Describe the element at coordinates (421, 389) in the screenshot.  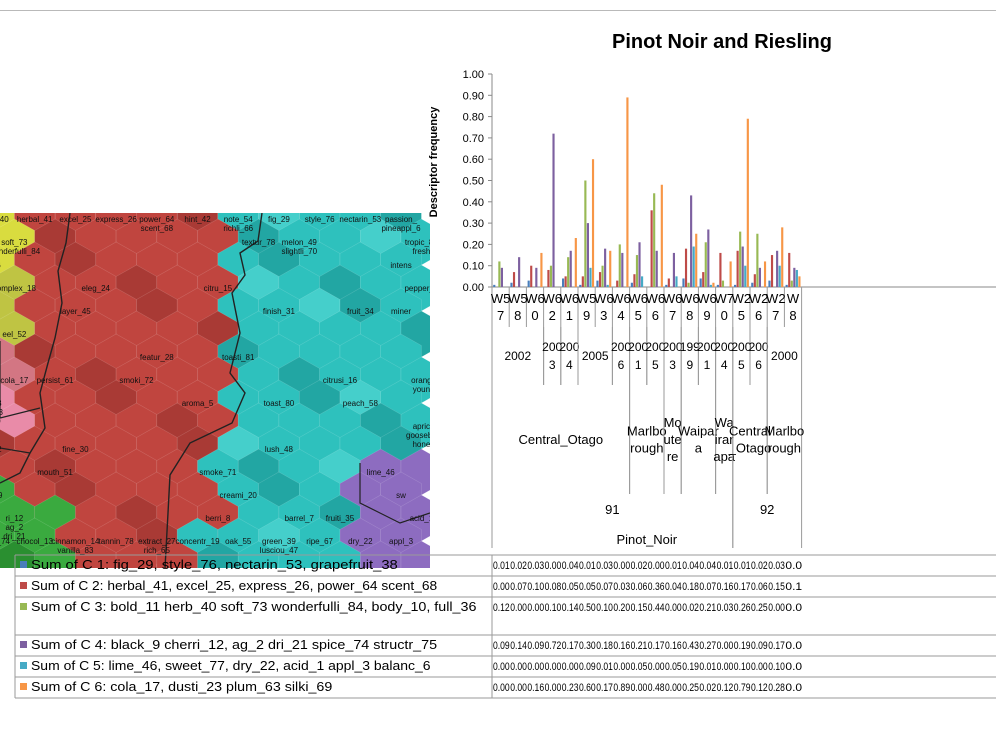
I see `hex-label: youn` at that location.